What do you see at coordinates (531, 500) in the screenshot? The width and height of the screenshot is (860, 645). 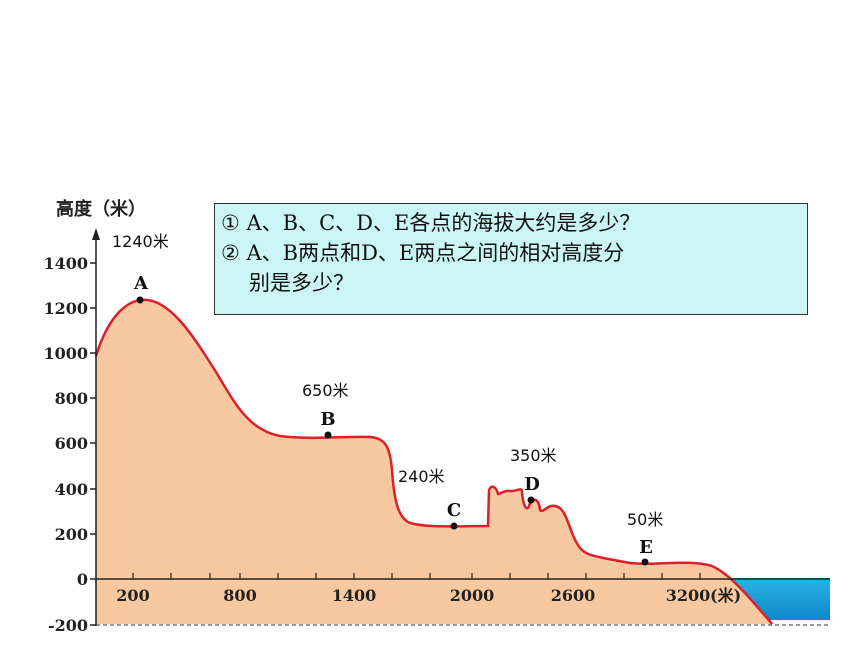 I see `point-d-marker` at bounding box center [531, 500].